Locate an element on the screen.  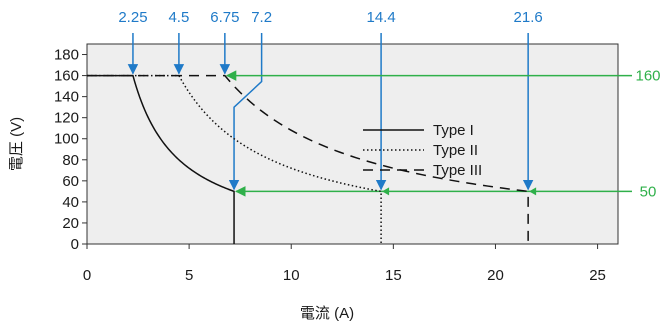
x-axis-label: 電流 (A) is located at coordinates (327, 313).